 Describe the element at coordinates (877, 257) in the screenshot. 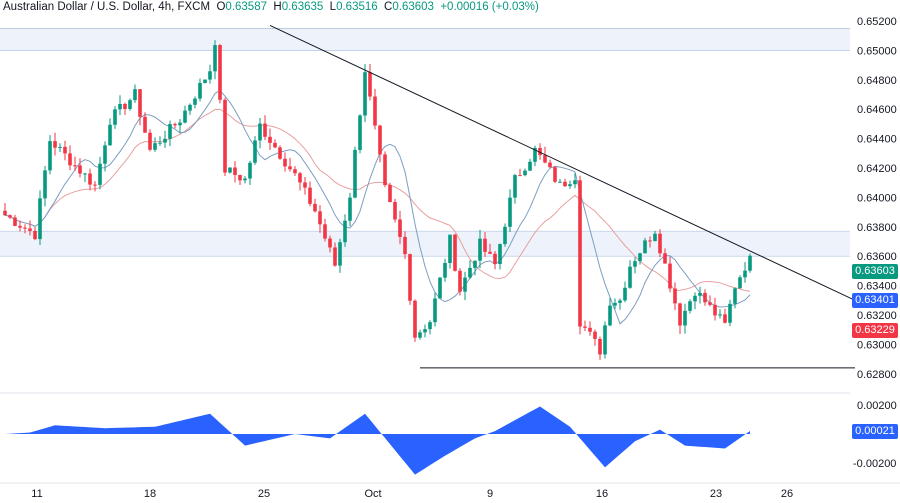

I see `price-tick: 0.63600` at that location.